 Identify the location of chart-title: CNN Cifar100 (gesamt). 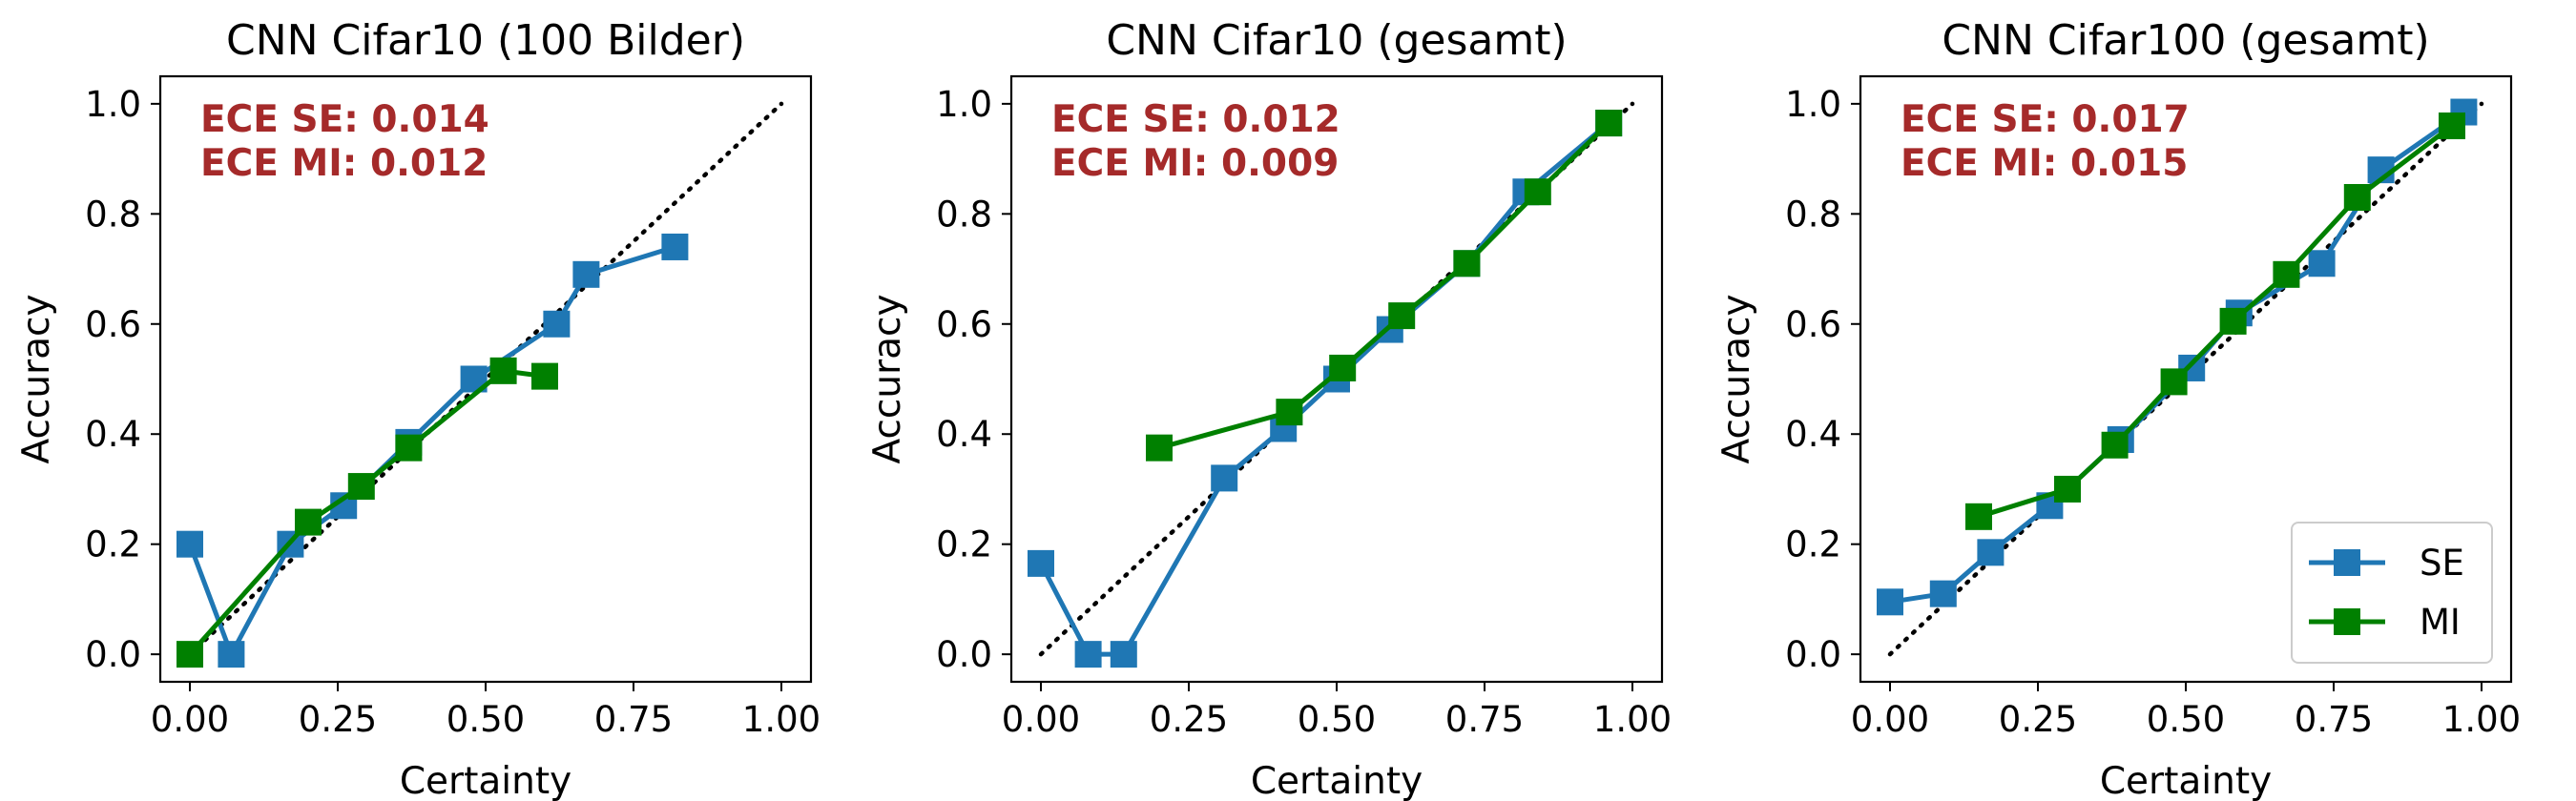
(2185, 40).